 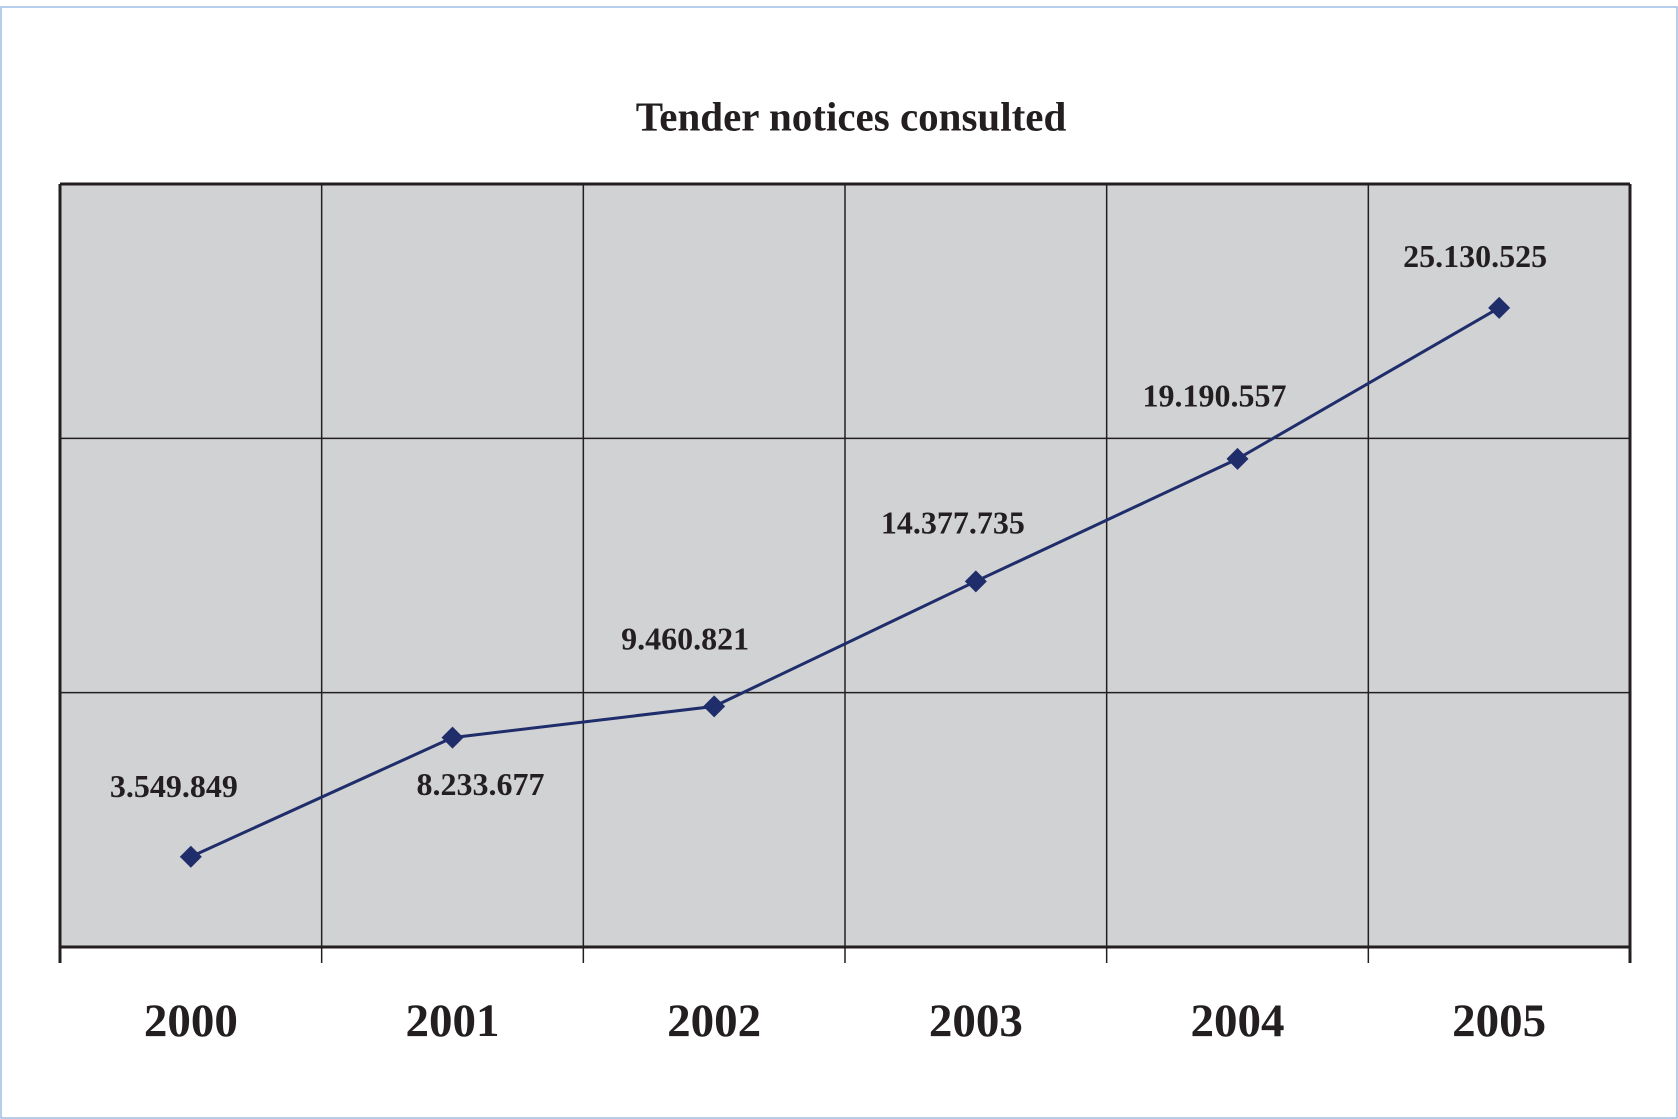 I want to click on x-tick-label: 2004, so click(x=1238, y=1021).